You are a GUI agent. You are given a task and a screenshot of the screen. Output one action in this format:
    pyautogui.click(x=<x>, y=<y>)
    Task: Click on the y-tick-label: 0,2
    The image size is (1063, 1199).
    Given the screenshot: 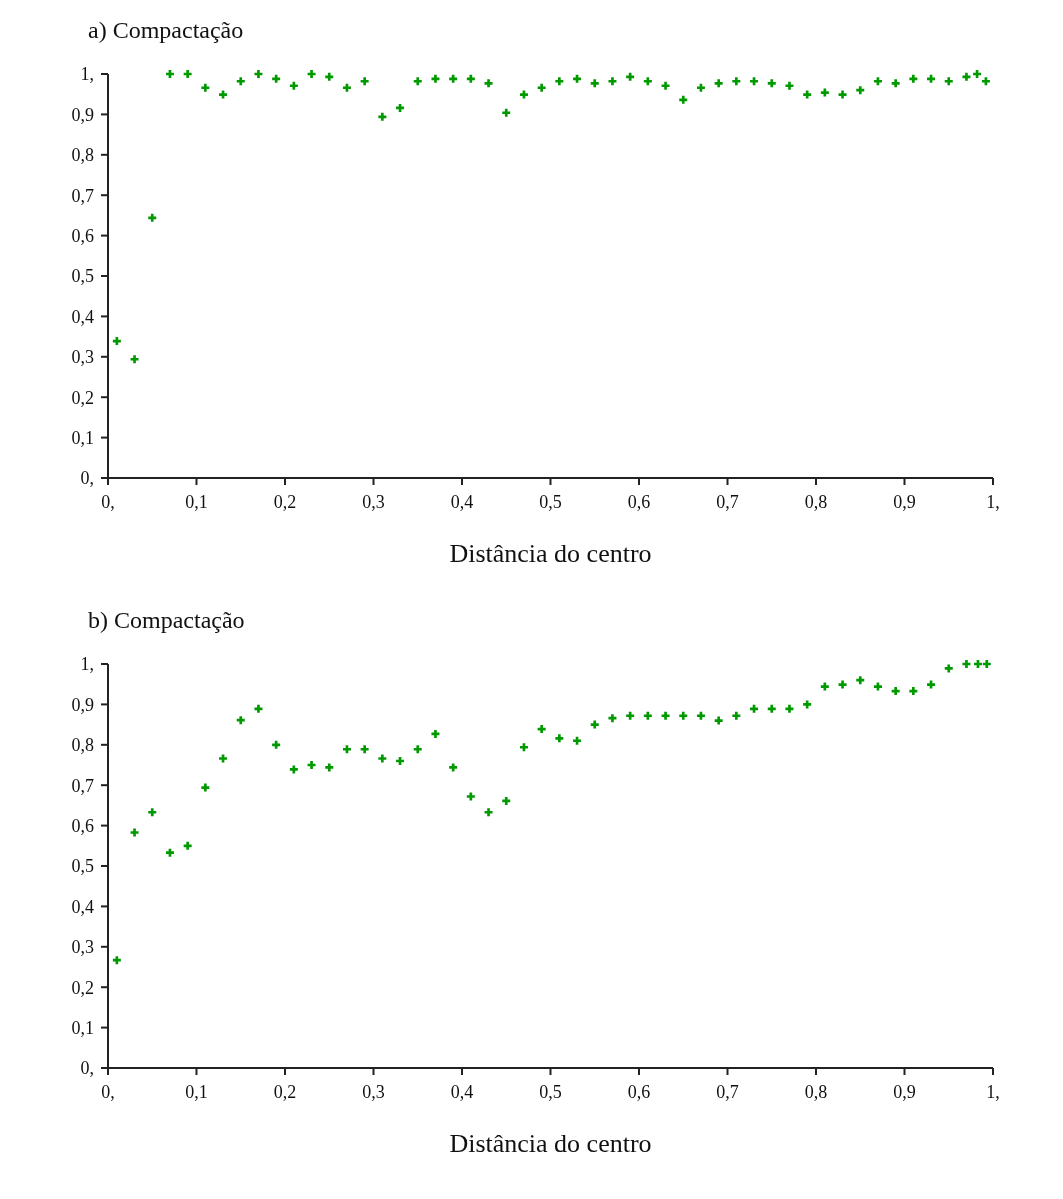 What is the action you would take?
    pyautogui.click(x=82, y=987)
    